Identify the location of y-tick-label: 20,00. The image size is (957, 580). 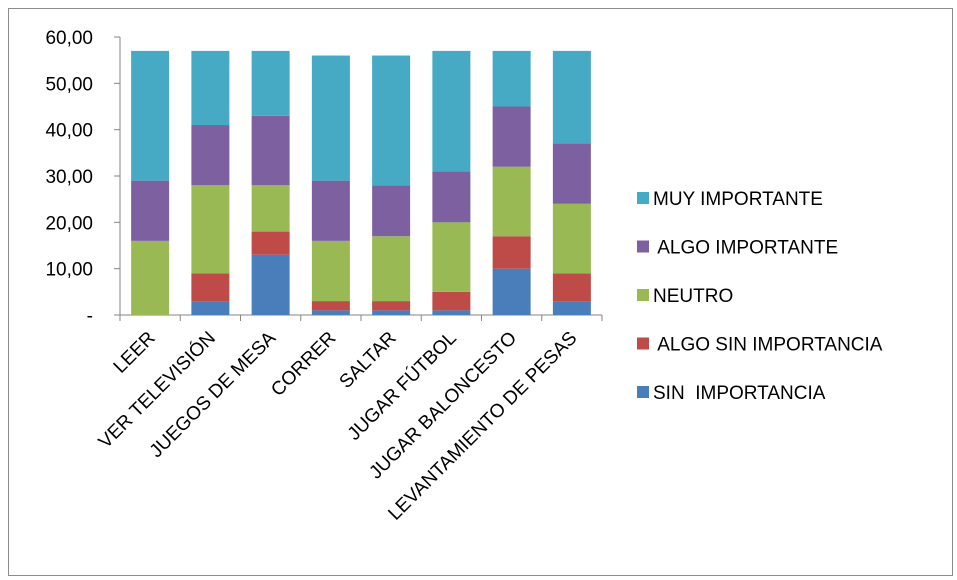
(69, 223).